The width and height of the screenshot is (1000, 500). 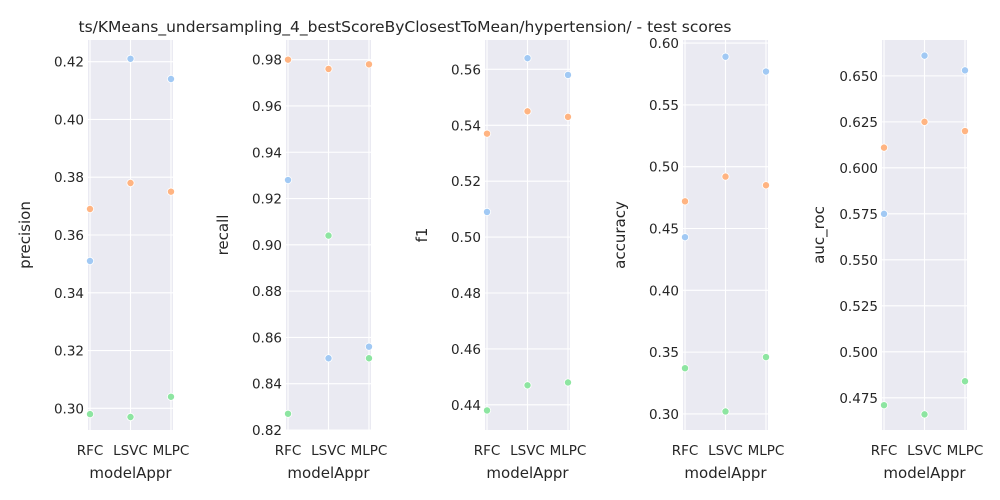 What do you see at coordinates (267, 107) in the screenshot?
I see `y-tick-label: 0.96` at bounding box center [267, 107].